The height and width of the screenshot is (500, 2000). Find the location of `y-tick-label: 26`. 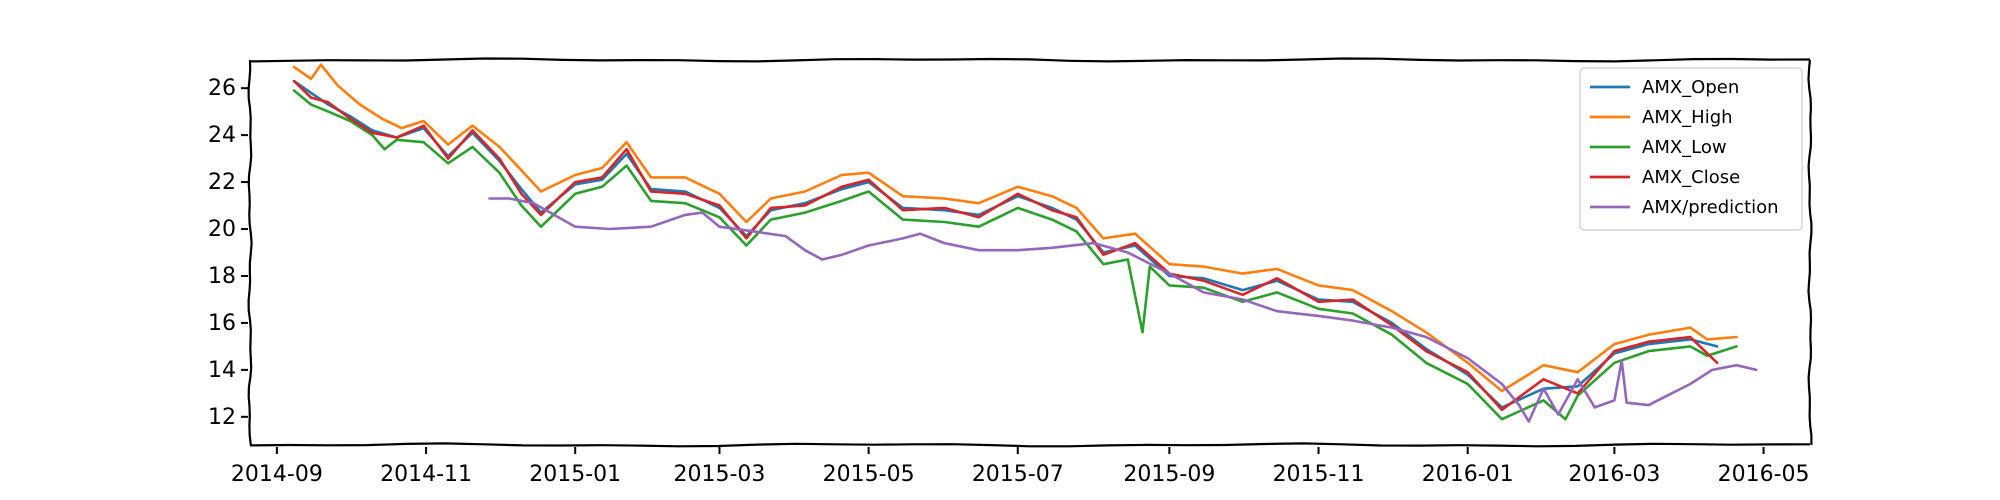

y-tick-label: 26 is located at coordinates (222, 88).